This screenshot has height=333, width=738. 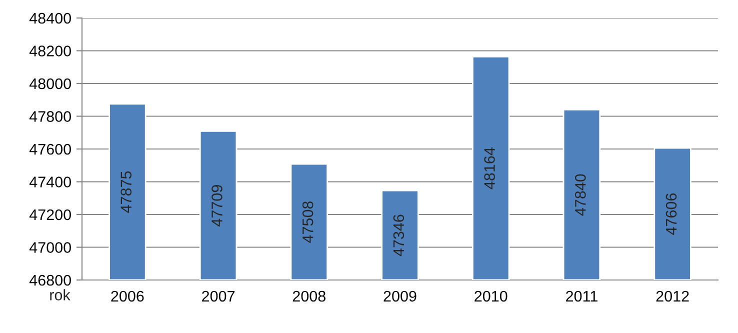 I want to click on x-tick-label: 2006, so click(x=127, y=296).